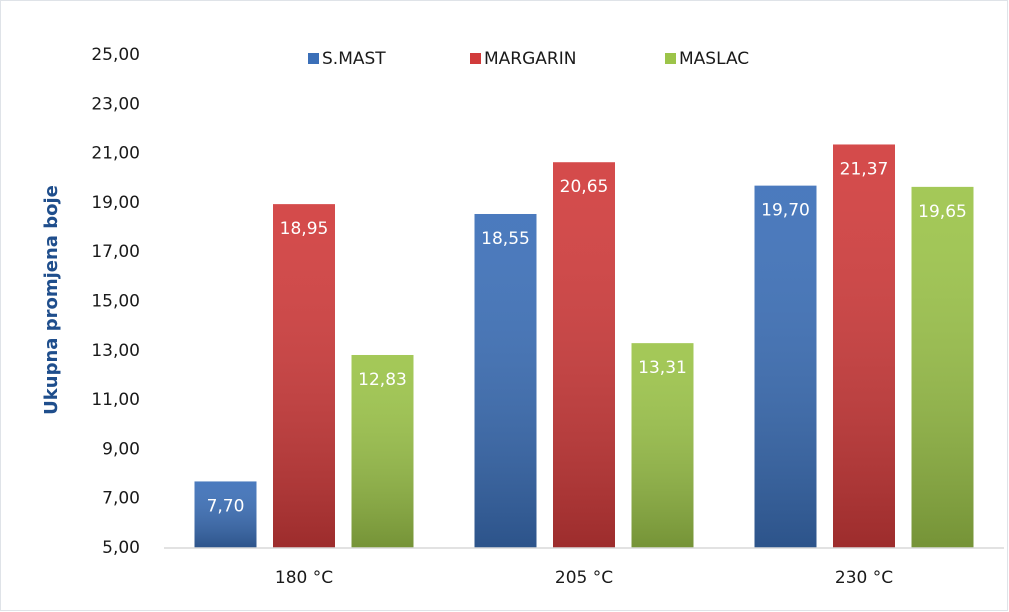 The height and width of the screenshot is (612, 1009). Describe the element at coordinates (714, 59) in the screenshot. I see `legend-label: MASLAC` at that location.